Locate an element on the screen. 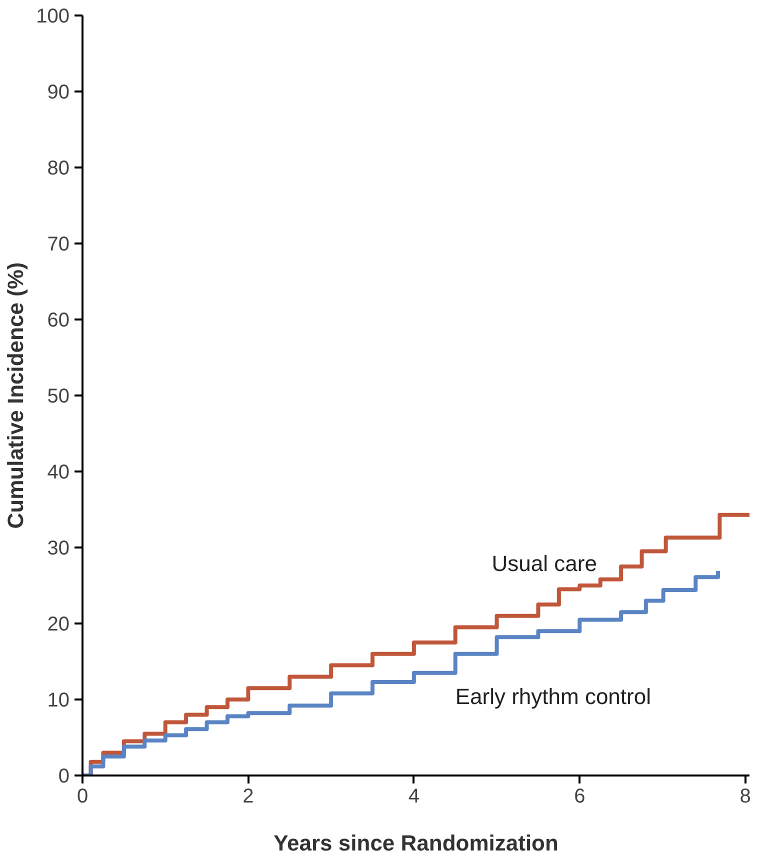 The image size is (774, 858). y-tick-label: 20 is located at coordinates (58, 625).